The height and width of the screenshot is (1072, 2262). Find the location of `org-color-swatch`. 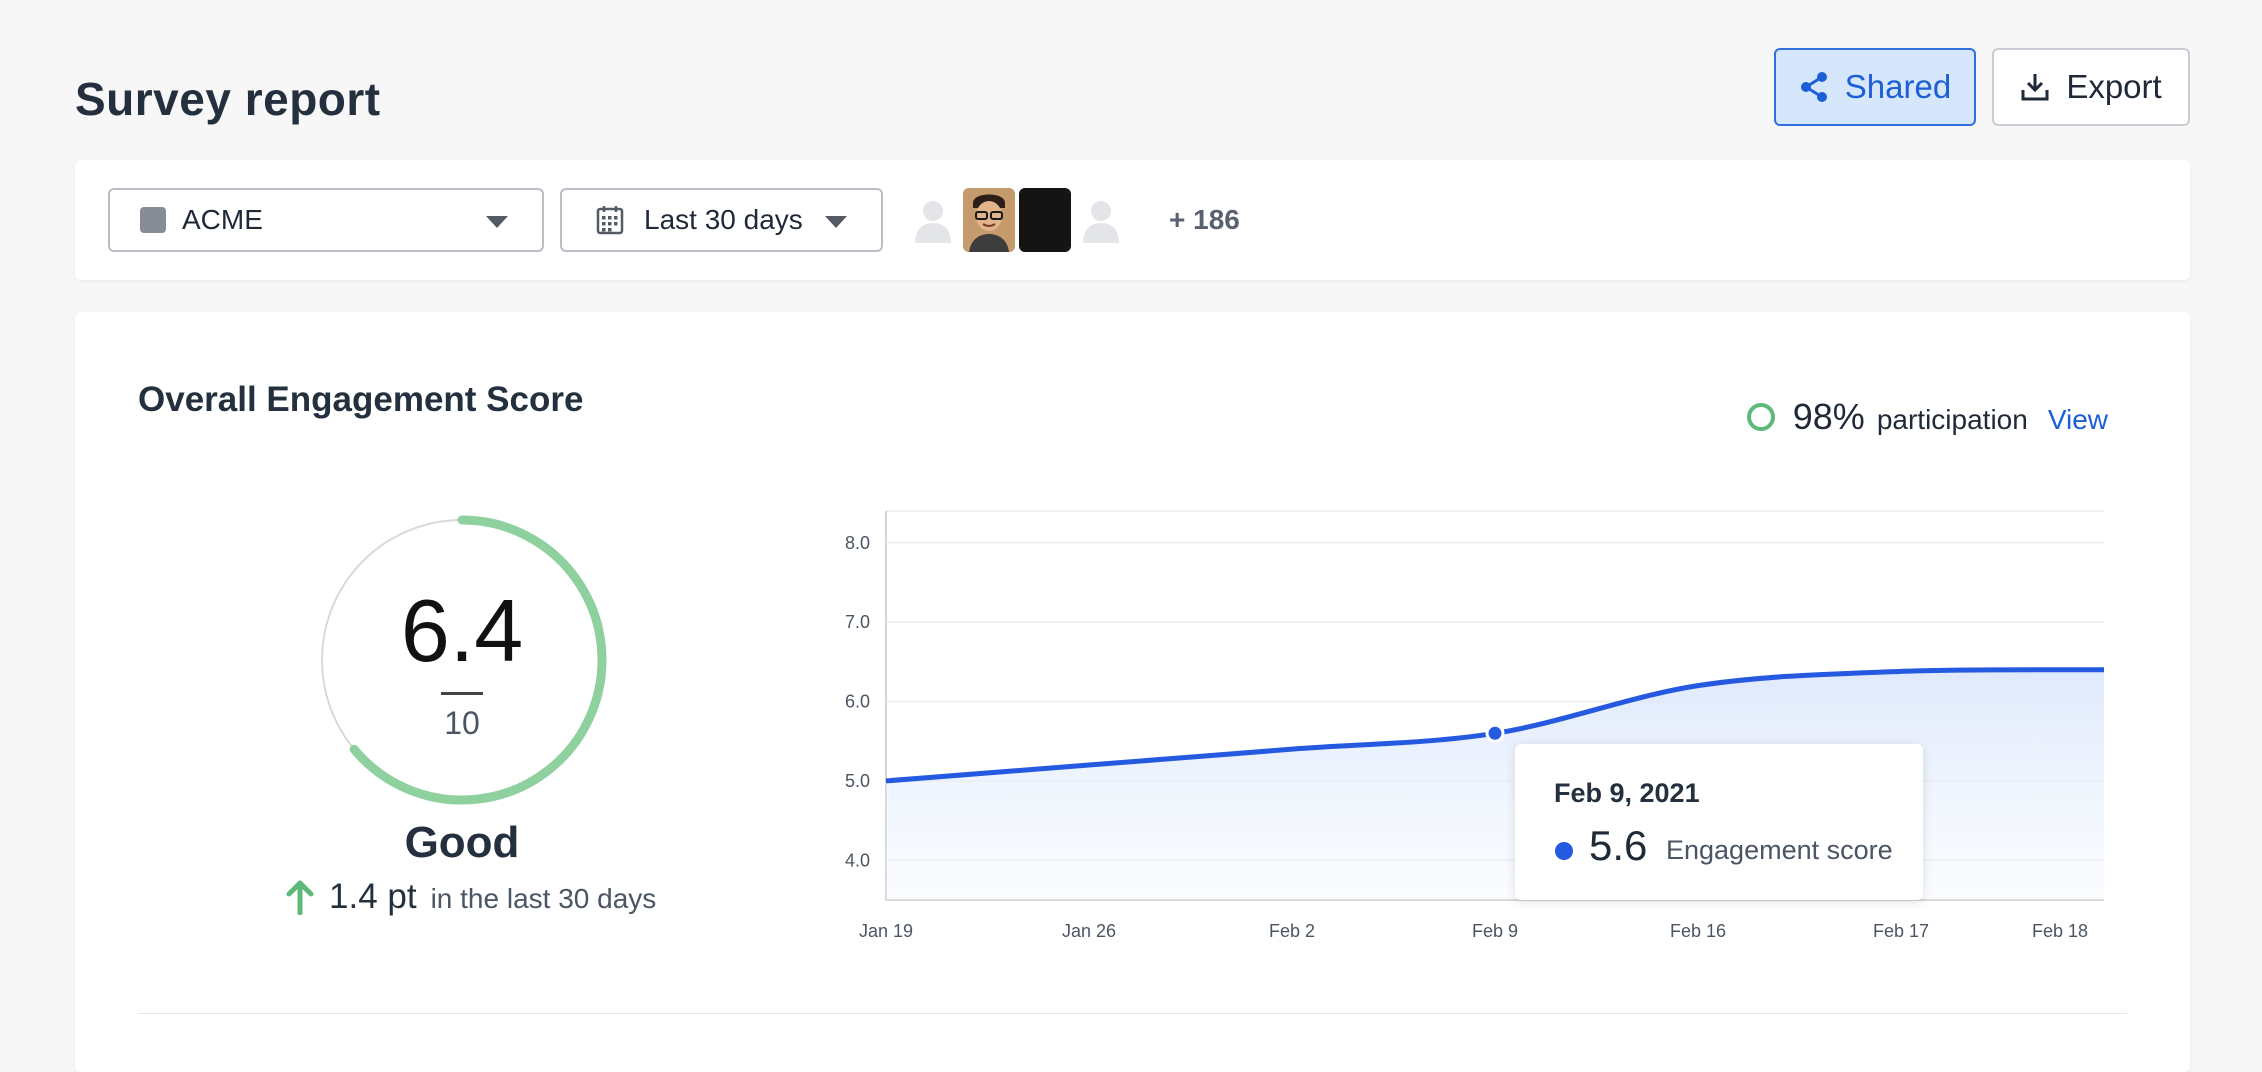

org-color-swatch is located at coordinates (153, 220).